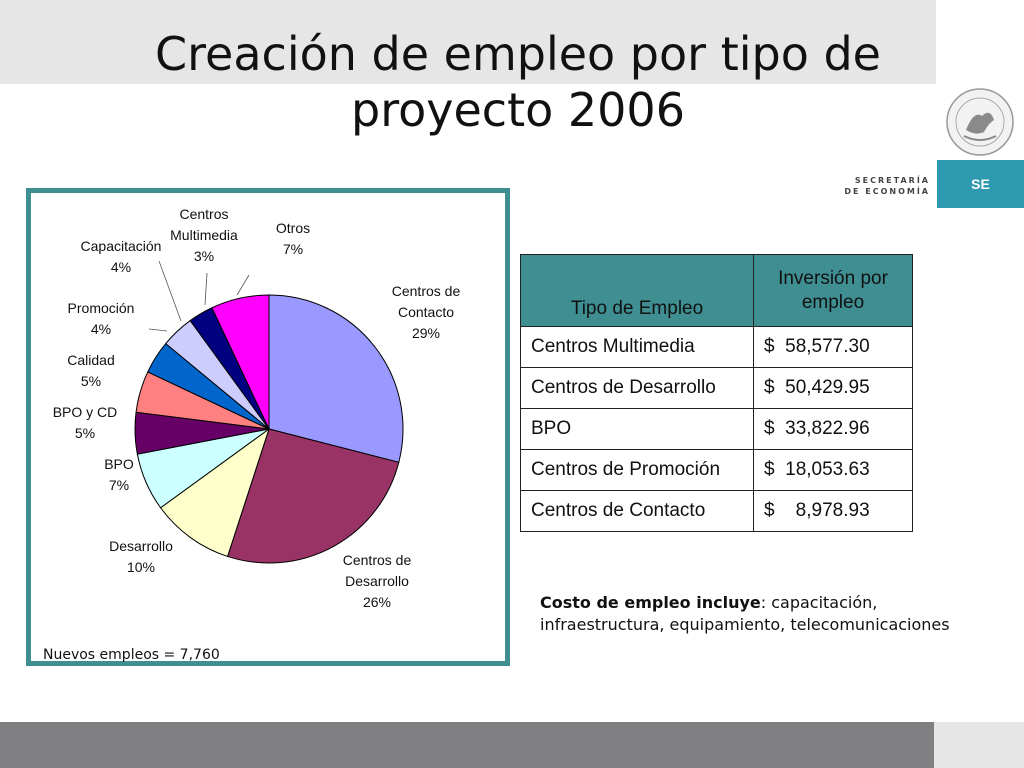 Image resolution: width=1024 pixels, height=768 pixels. I want to click on table-header-row: Tipo de Empleo Inversión por empleo, so click(716, 290).